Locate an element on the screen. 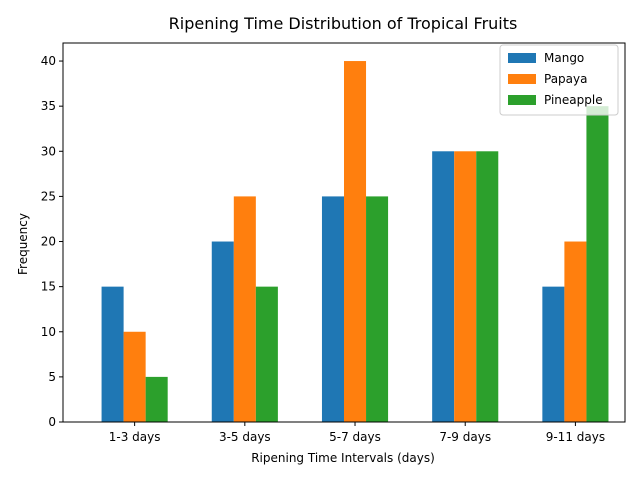 This screenshot has height=480, width=640. legend-swatch-mango is located at coordinates (522, 58).